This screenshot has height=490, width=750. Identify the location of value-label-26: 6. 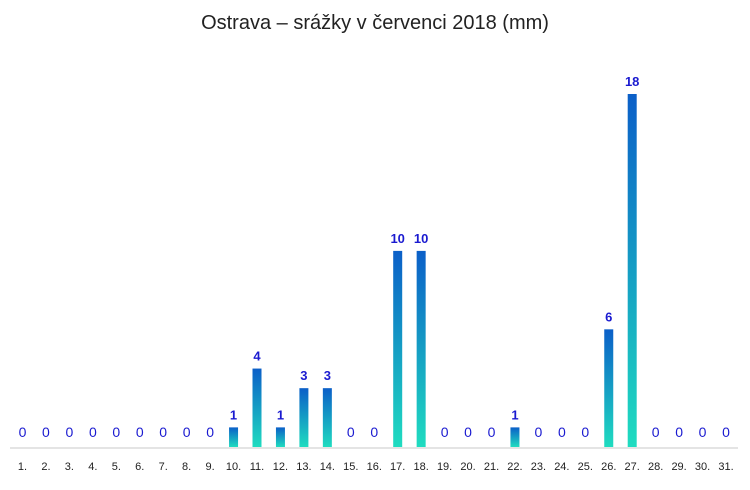
(608, 316).